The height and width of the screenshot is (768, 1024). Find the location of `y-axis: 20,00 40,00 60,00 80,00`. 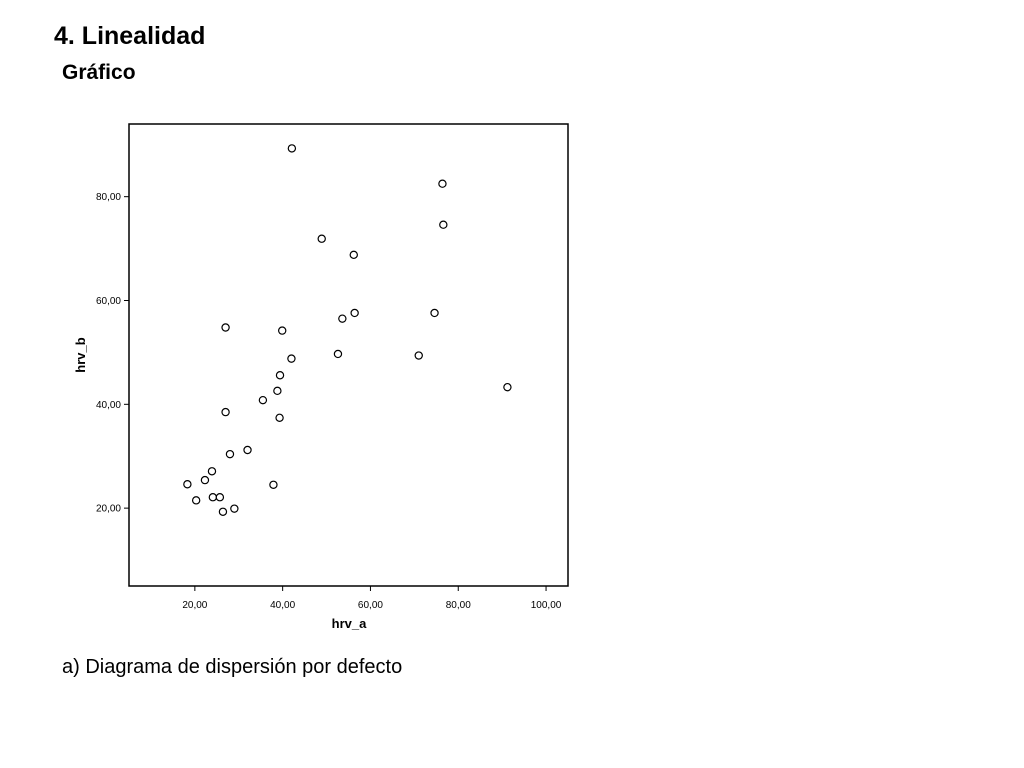

y-axis: 20,00 40,00 60,00 80,00 is located at coordinates (112, 353).